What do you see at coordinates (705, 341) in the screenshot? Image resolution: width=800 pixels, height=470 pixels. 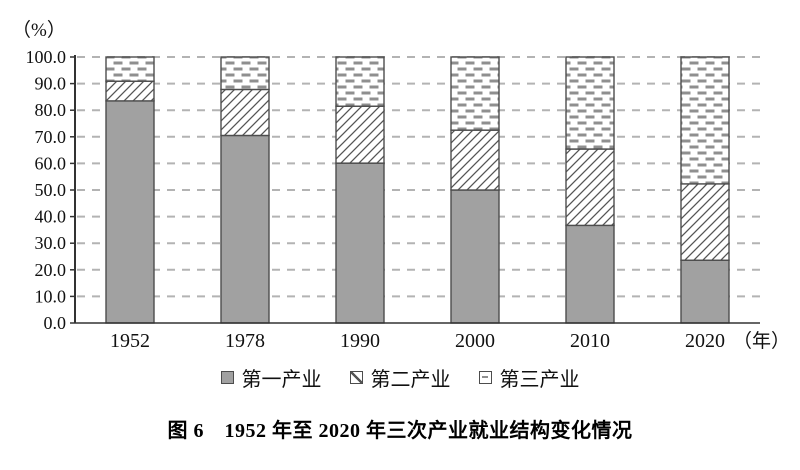 I see `x-tick-label: 2020` at bounding box center [705, 341].